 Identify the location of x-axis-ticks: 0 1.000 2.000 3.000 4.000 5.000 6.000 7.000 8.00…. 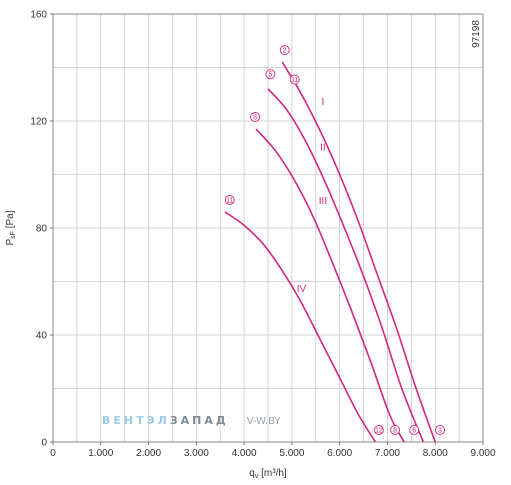
(273, 450).